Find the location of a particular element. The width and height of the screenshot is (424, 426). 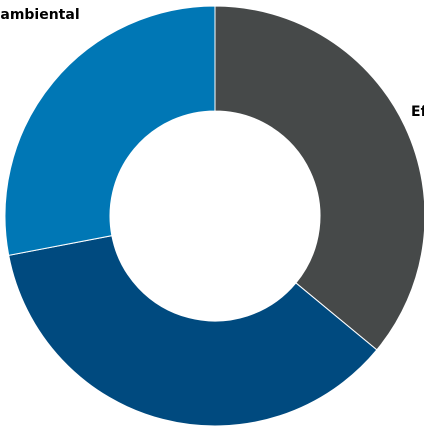

slice-label-1: Ef is located at coordinates (417, 112).